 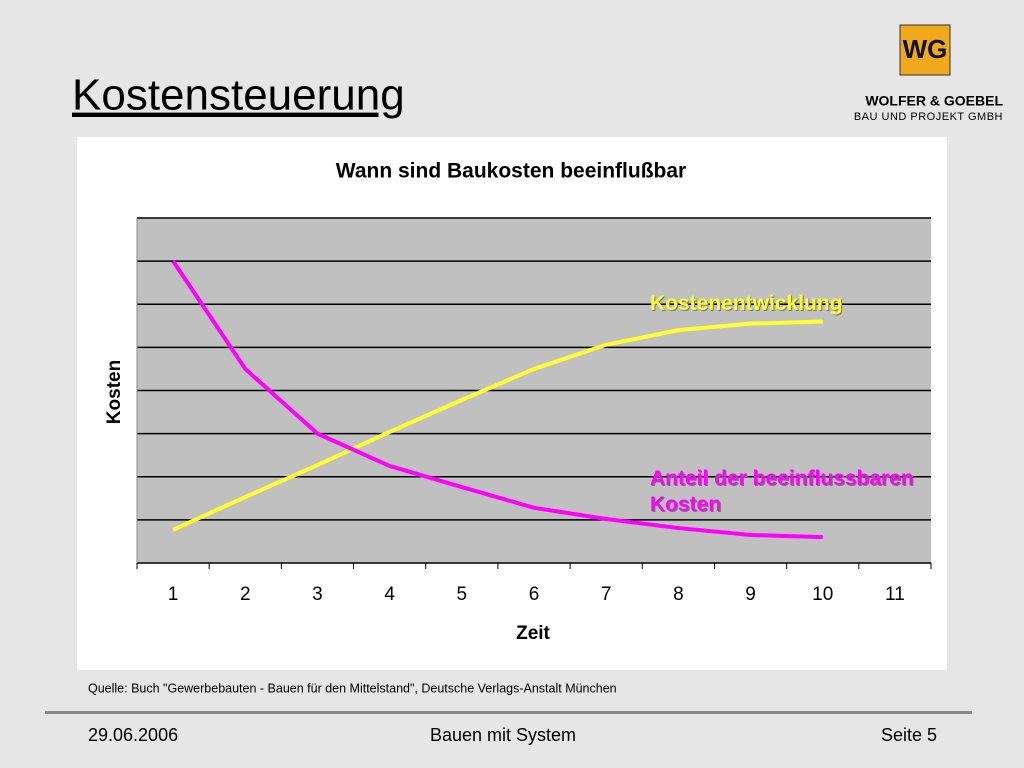 What do you see at coordinates (389, 594) in the screenshot?
I see `x-tick-label: 4` at bounding box center [389, 594].